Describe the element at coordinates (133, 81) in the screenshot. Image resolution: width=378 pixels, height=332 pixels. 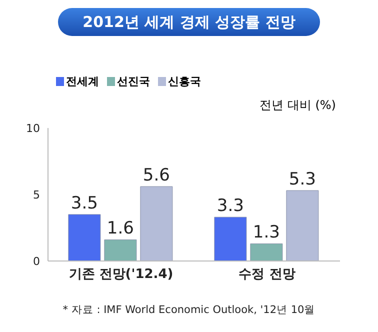
I see `legend-label: 선진국` at that location.